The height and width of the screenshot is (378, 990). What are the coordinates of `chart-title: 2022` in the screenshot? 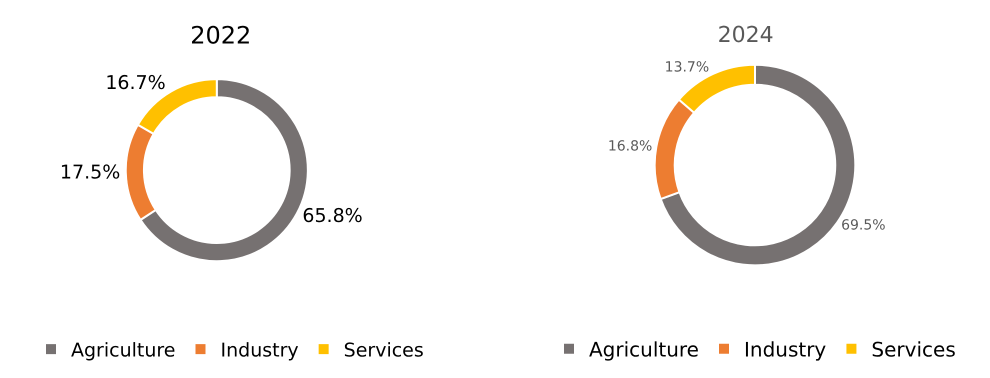 It's located at (221, 35).